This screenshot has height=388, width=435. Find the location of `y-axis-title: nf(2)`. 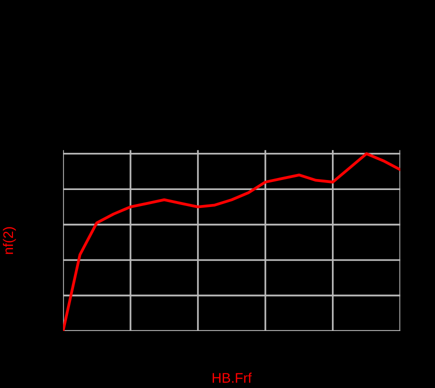

y-axis-title: nf(2) is located at coordinates (9, 240).